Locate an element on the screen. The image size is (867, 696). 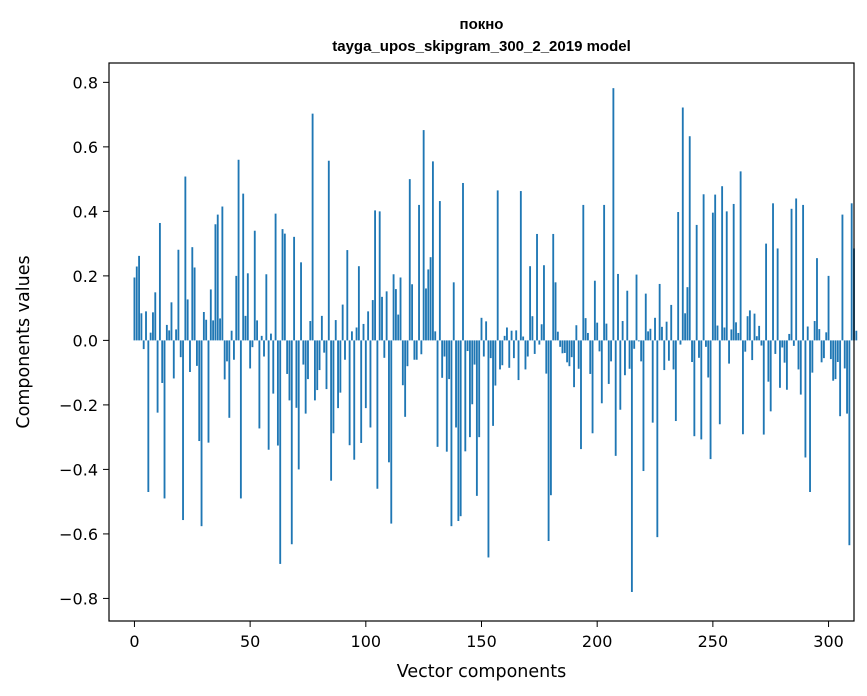
y-tick-label: 0.8 is located at coordinates (85, 82).